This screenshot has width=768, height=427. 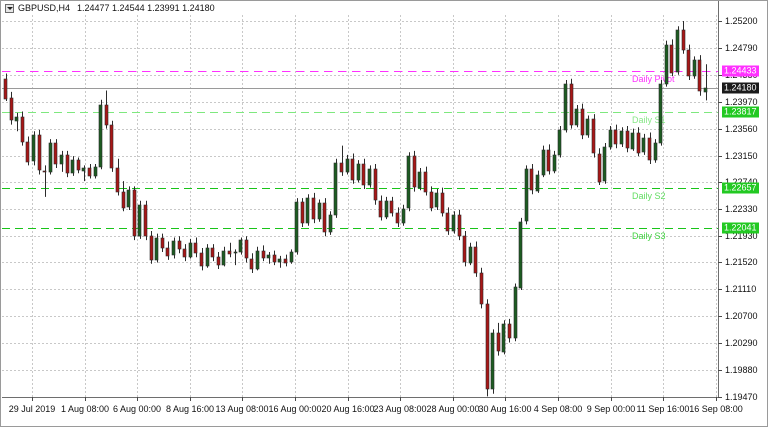 What do you see at coordinates (741, 370) in the screenshot?
I see `price-tick-label: 1.19880` at bounding box center [741, 370].